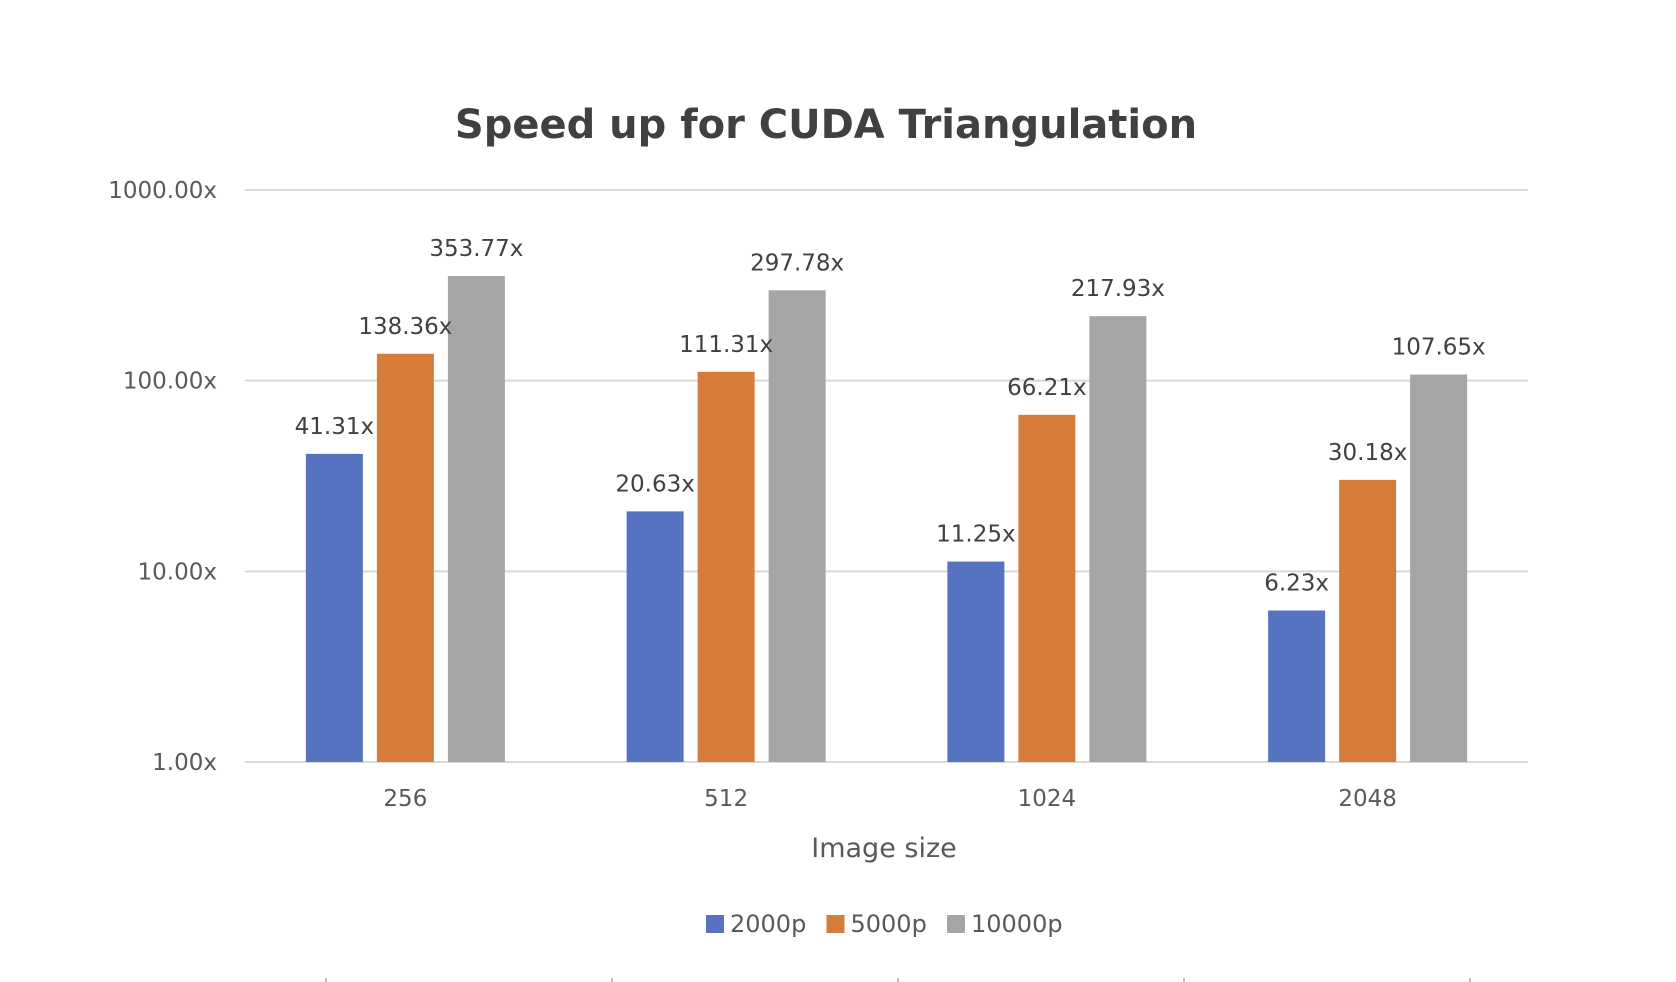 This screenshot has height=982, width=1676. What do you see at coordinates (1297, 686) in the screenshot?
I see `bar-2000p-2048` at bounding box center [1297, 686].